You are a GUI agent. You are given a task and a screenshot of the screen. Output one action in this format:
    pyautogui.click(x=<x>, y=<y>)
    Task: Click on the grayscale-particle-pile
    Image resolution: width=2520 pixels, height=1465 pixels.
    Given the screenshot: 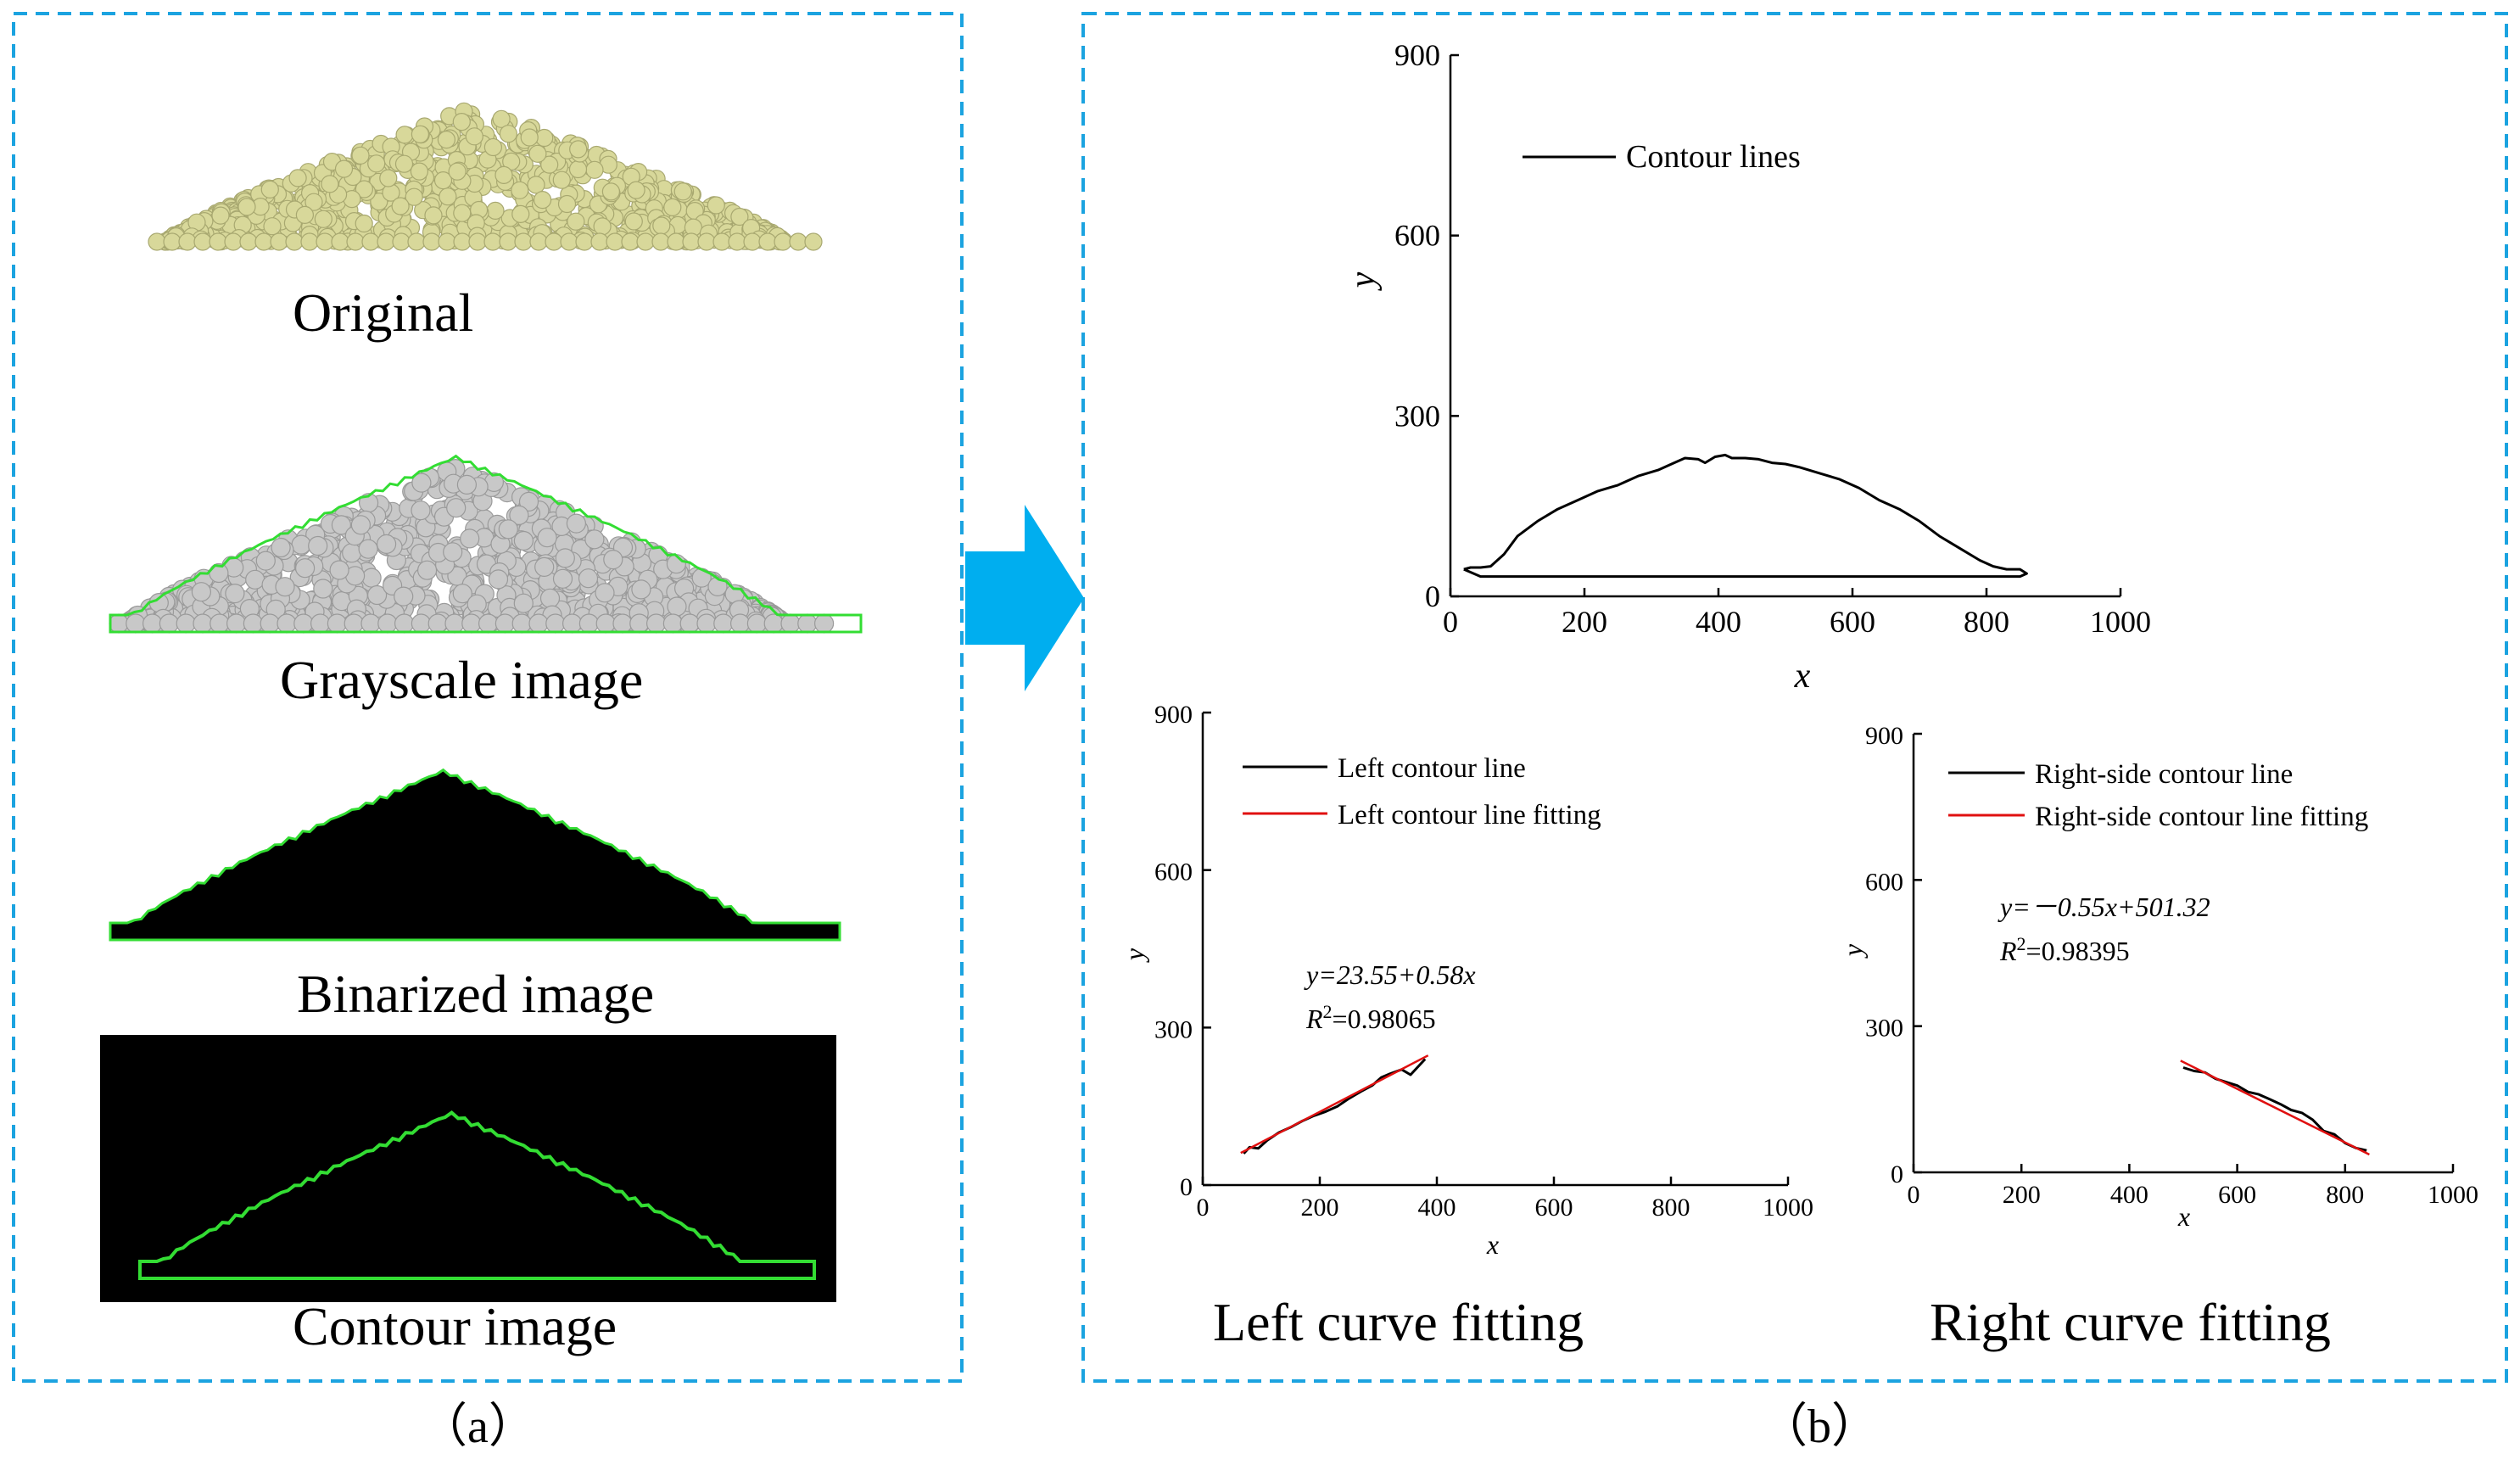 What is the action you would take?
    pyautogui.click(x=486, y=544)
    